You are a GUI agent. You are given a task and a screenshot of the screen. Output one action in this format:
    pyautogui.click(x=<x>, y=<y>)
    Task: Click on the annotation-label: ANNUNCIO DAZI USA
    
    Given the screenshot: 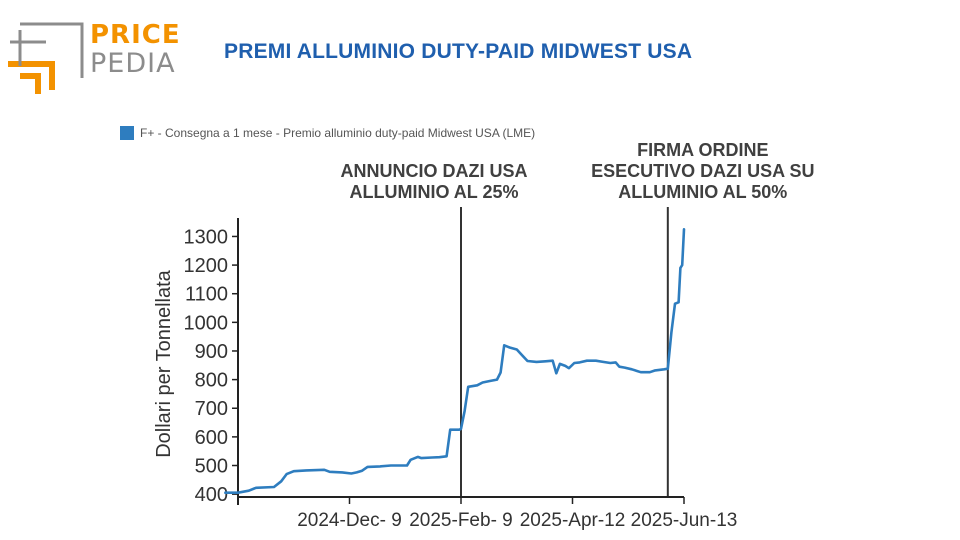 What is the action you would take?
    pyautogui.click(x=434, y=171)
    